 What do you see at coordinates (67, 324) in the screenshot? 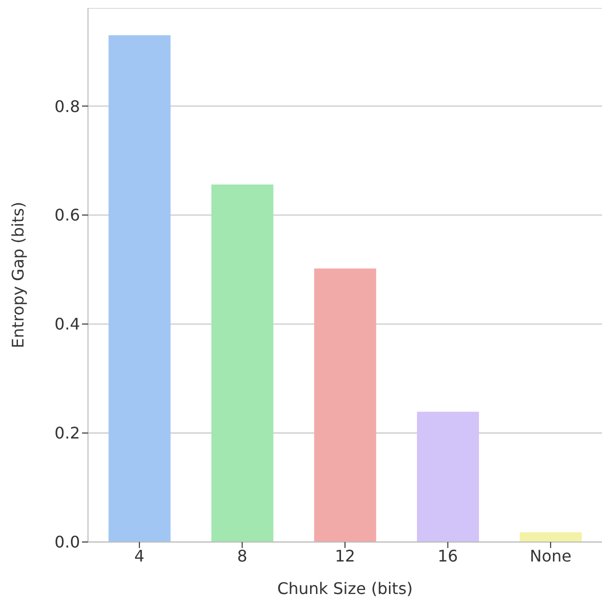
I see `y-tick-label: 0.4` at bounding box center [67, 324].